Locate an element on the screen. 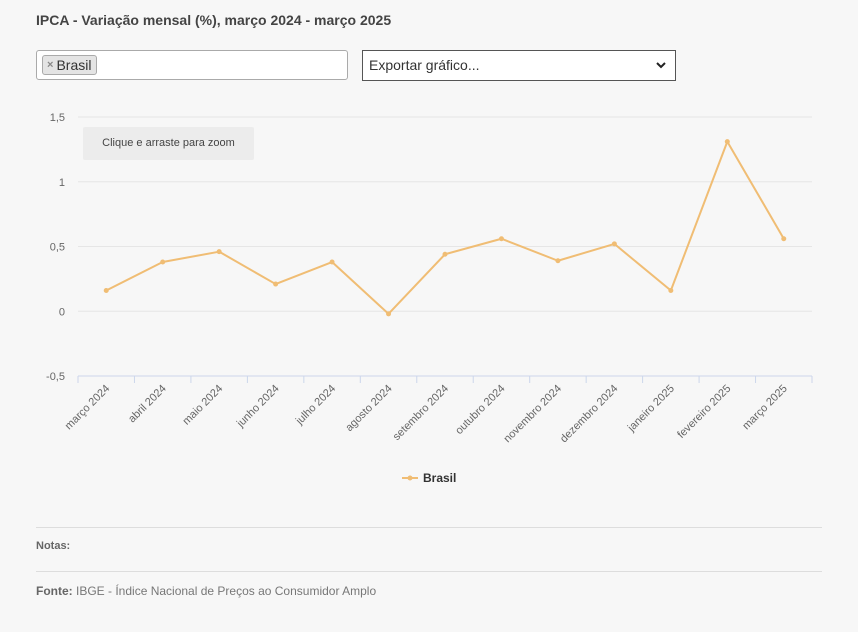 This screenshot has width=858, height=632. x-tick-label: outubro 2024 is located at coordinates (480, 410).